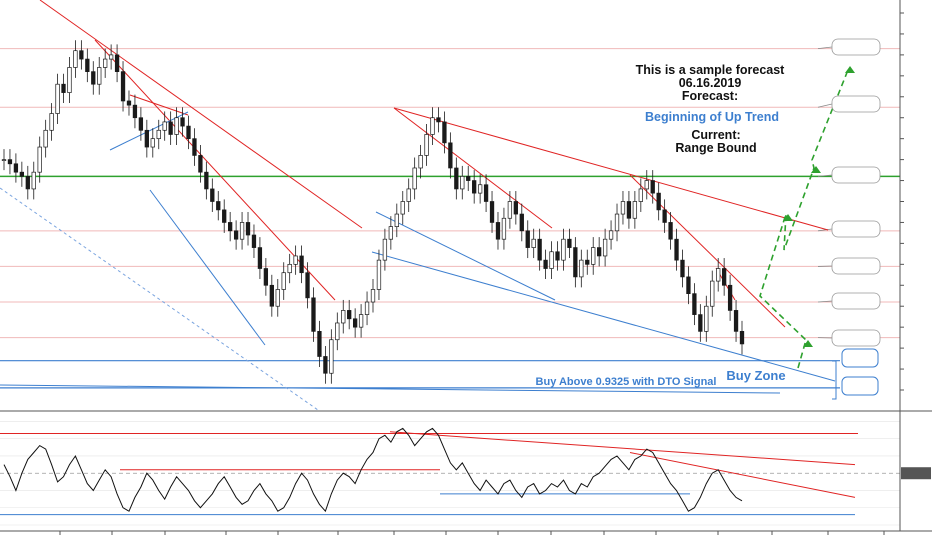  What do you see at coordinates (755, 375) in the screenshot?
I see `buy-zone-label: Buy Zone` at bounding box center [755, 375].